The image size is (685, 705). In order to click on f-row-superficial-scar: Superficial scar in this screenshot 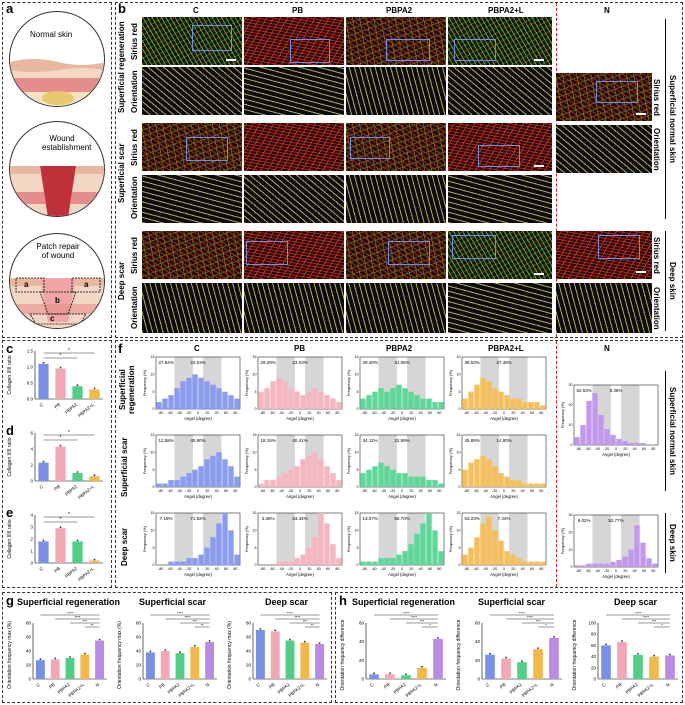, I will do `click(124, 467)`.